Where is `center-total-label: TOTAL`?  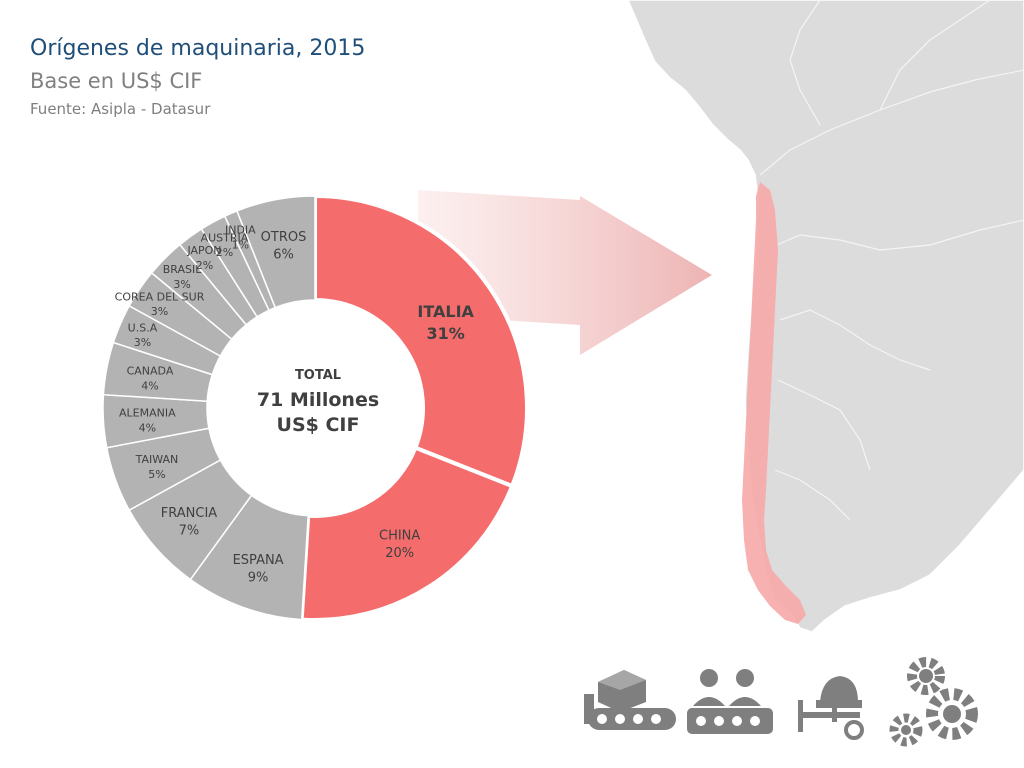
center-total-label: TOTAL is located at coordinates (318, 375).